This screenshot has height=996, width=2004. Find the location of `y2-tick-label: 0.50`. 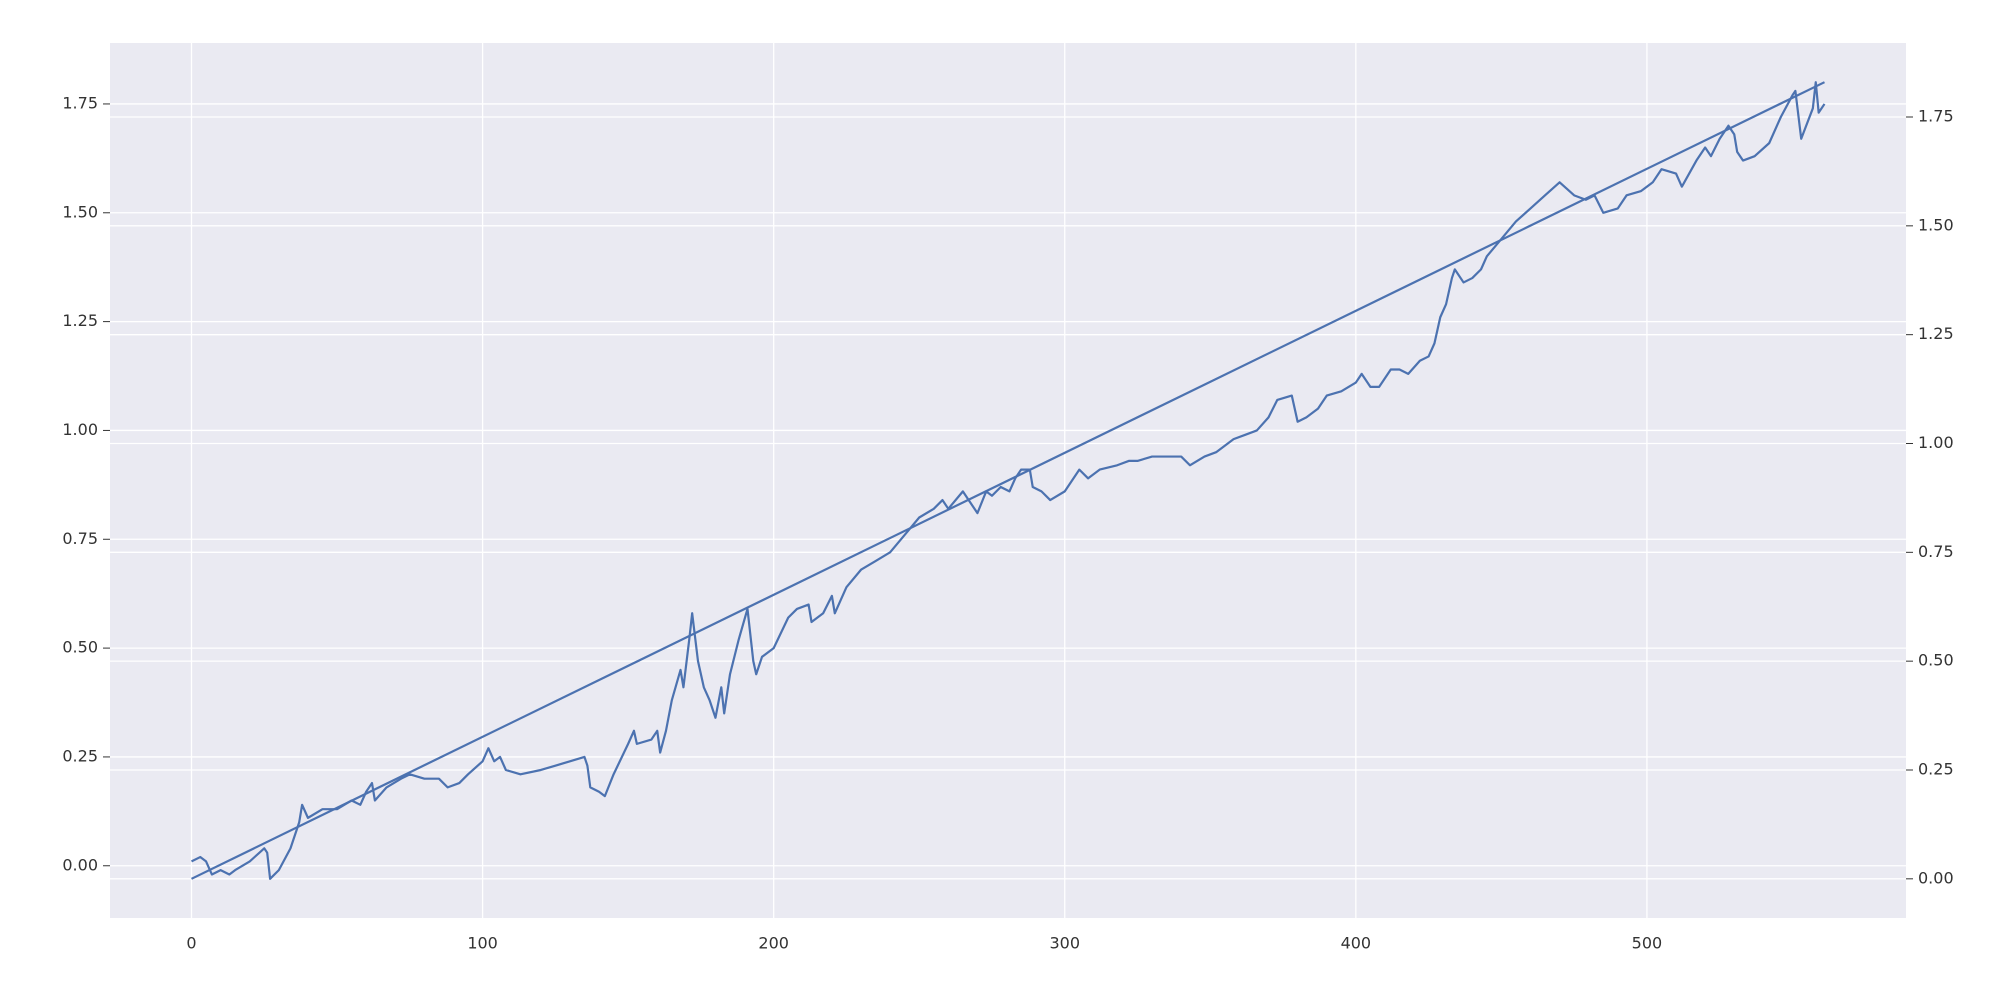

y2-tick-label: 0.50 is located at coordinates (1936, 660).